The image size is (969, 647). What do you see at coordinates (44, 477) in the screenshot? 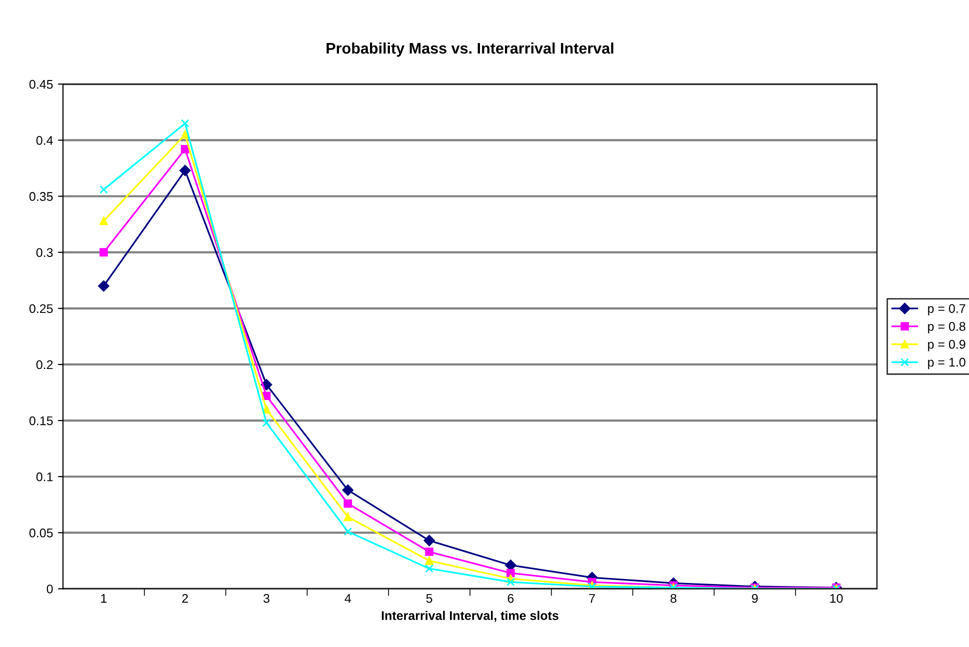
I see `y-tick-label: 0.1` at bounding box center [44, 477].